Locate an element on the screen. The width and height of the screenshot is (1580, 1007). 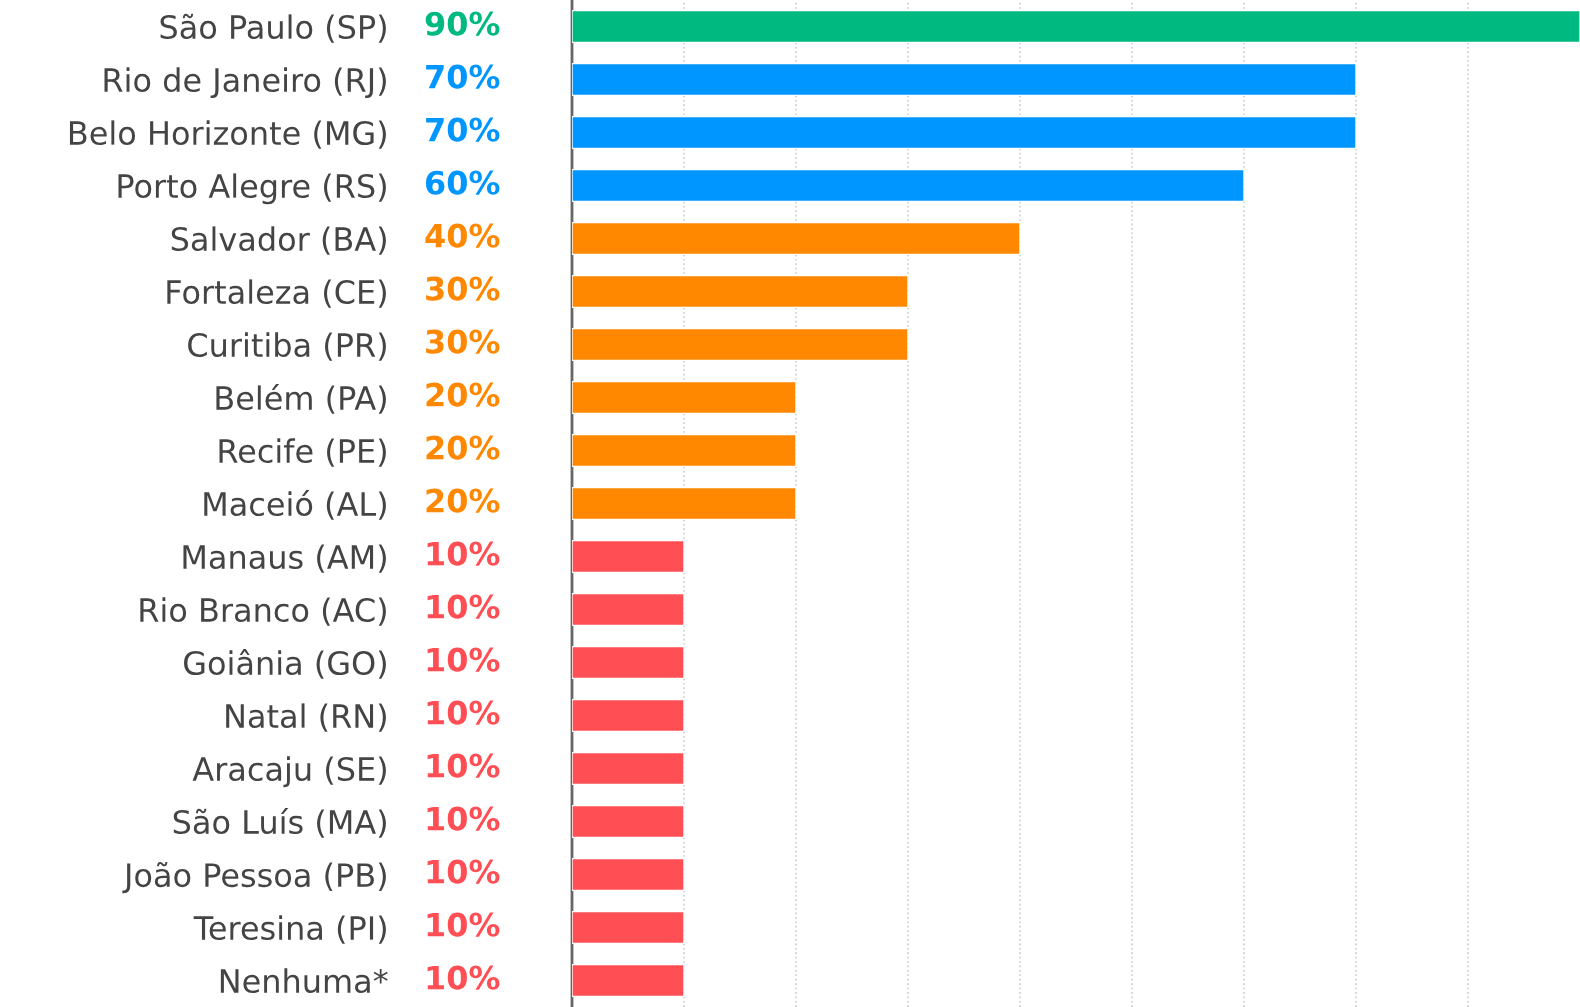
data-label: 40% is located at coordinates (462, 235).